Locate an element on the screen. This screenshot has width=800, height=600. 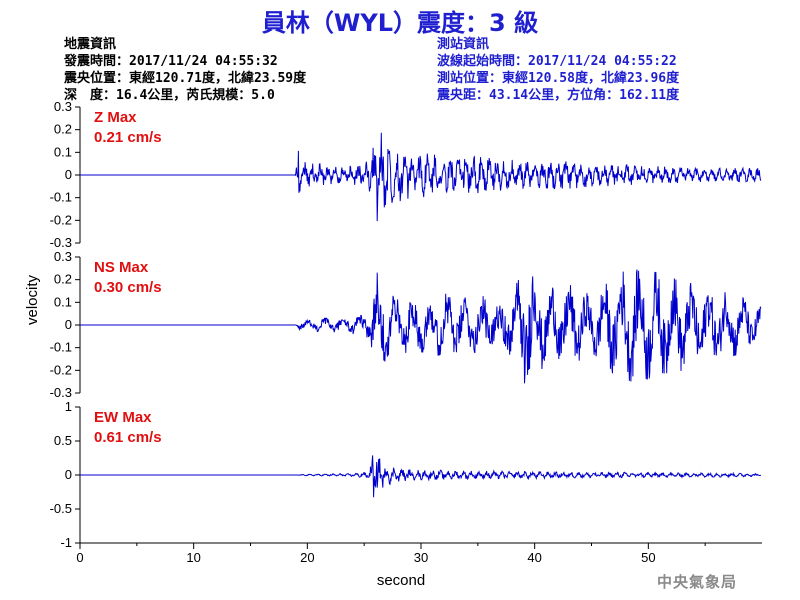
page-title: 員林（WYL）震度：3 級 is located at coordinates (400, 23).